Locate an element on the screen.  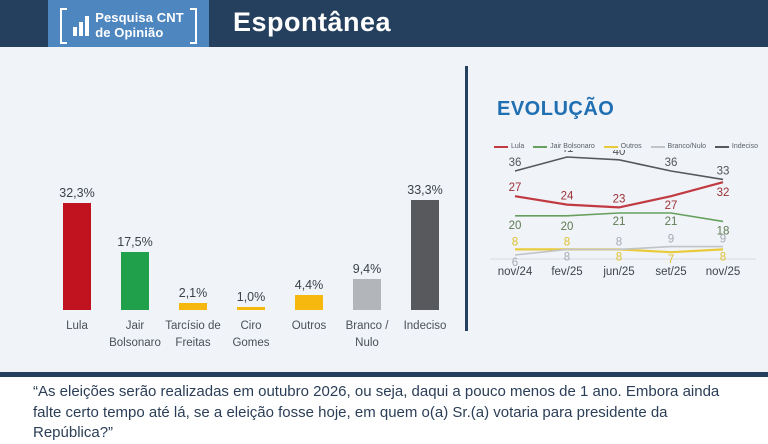
logo-text: Pesquisa CNT de Opinião is located at coordinates (139, 24).